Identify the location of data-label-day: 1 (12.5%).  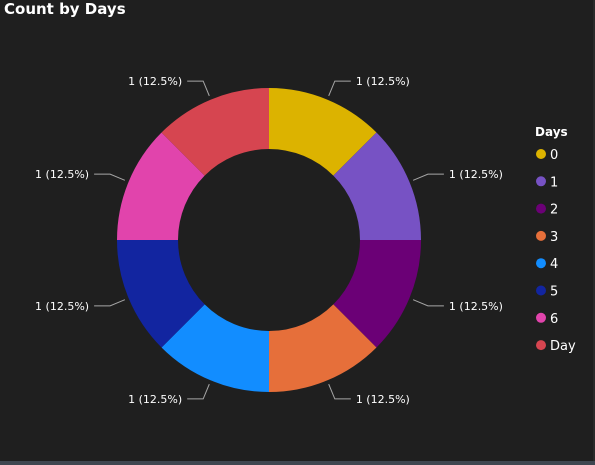
(155, 81).